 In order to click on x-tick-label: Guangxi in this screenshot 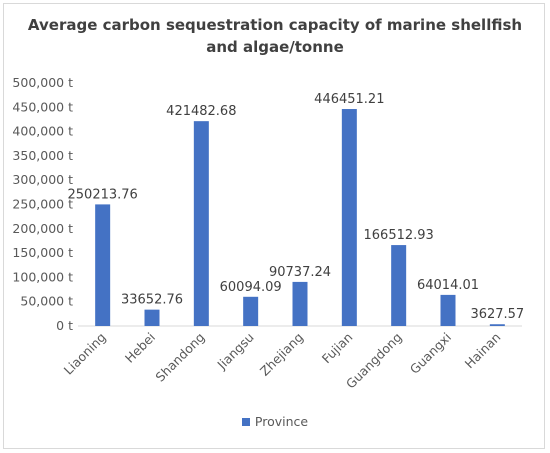, I will do `click(430, 353)`.